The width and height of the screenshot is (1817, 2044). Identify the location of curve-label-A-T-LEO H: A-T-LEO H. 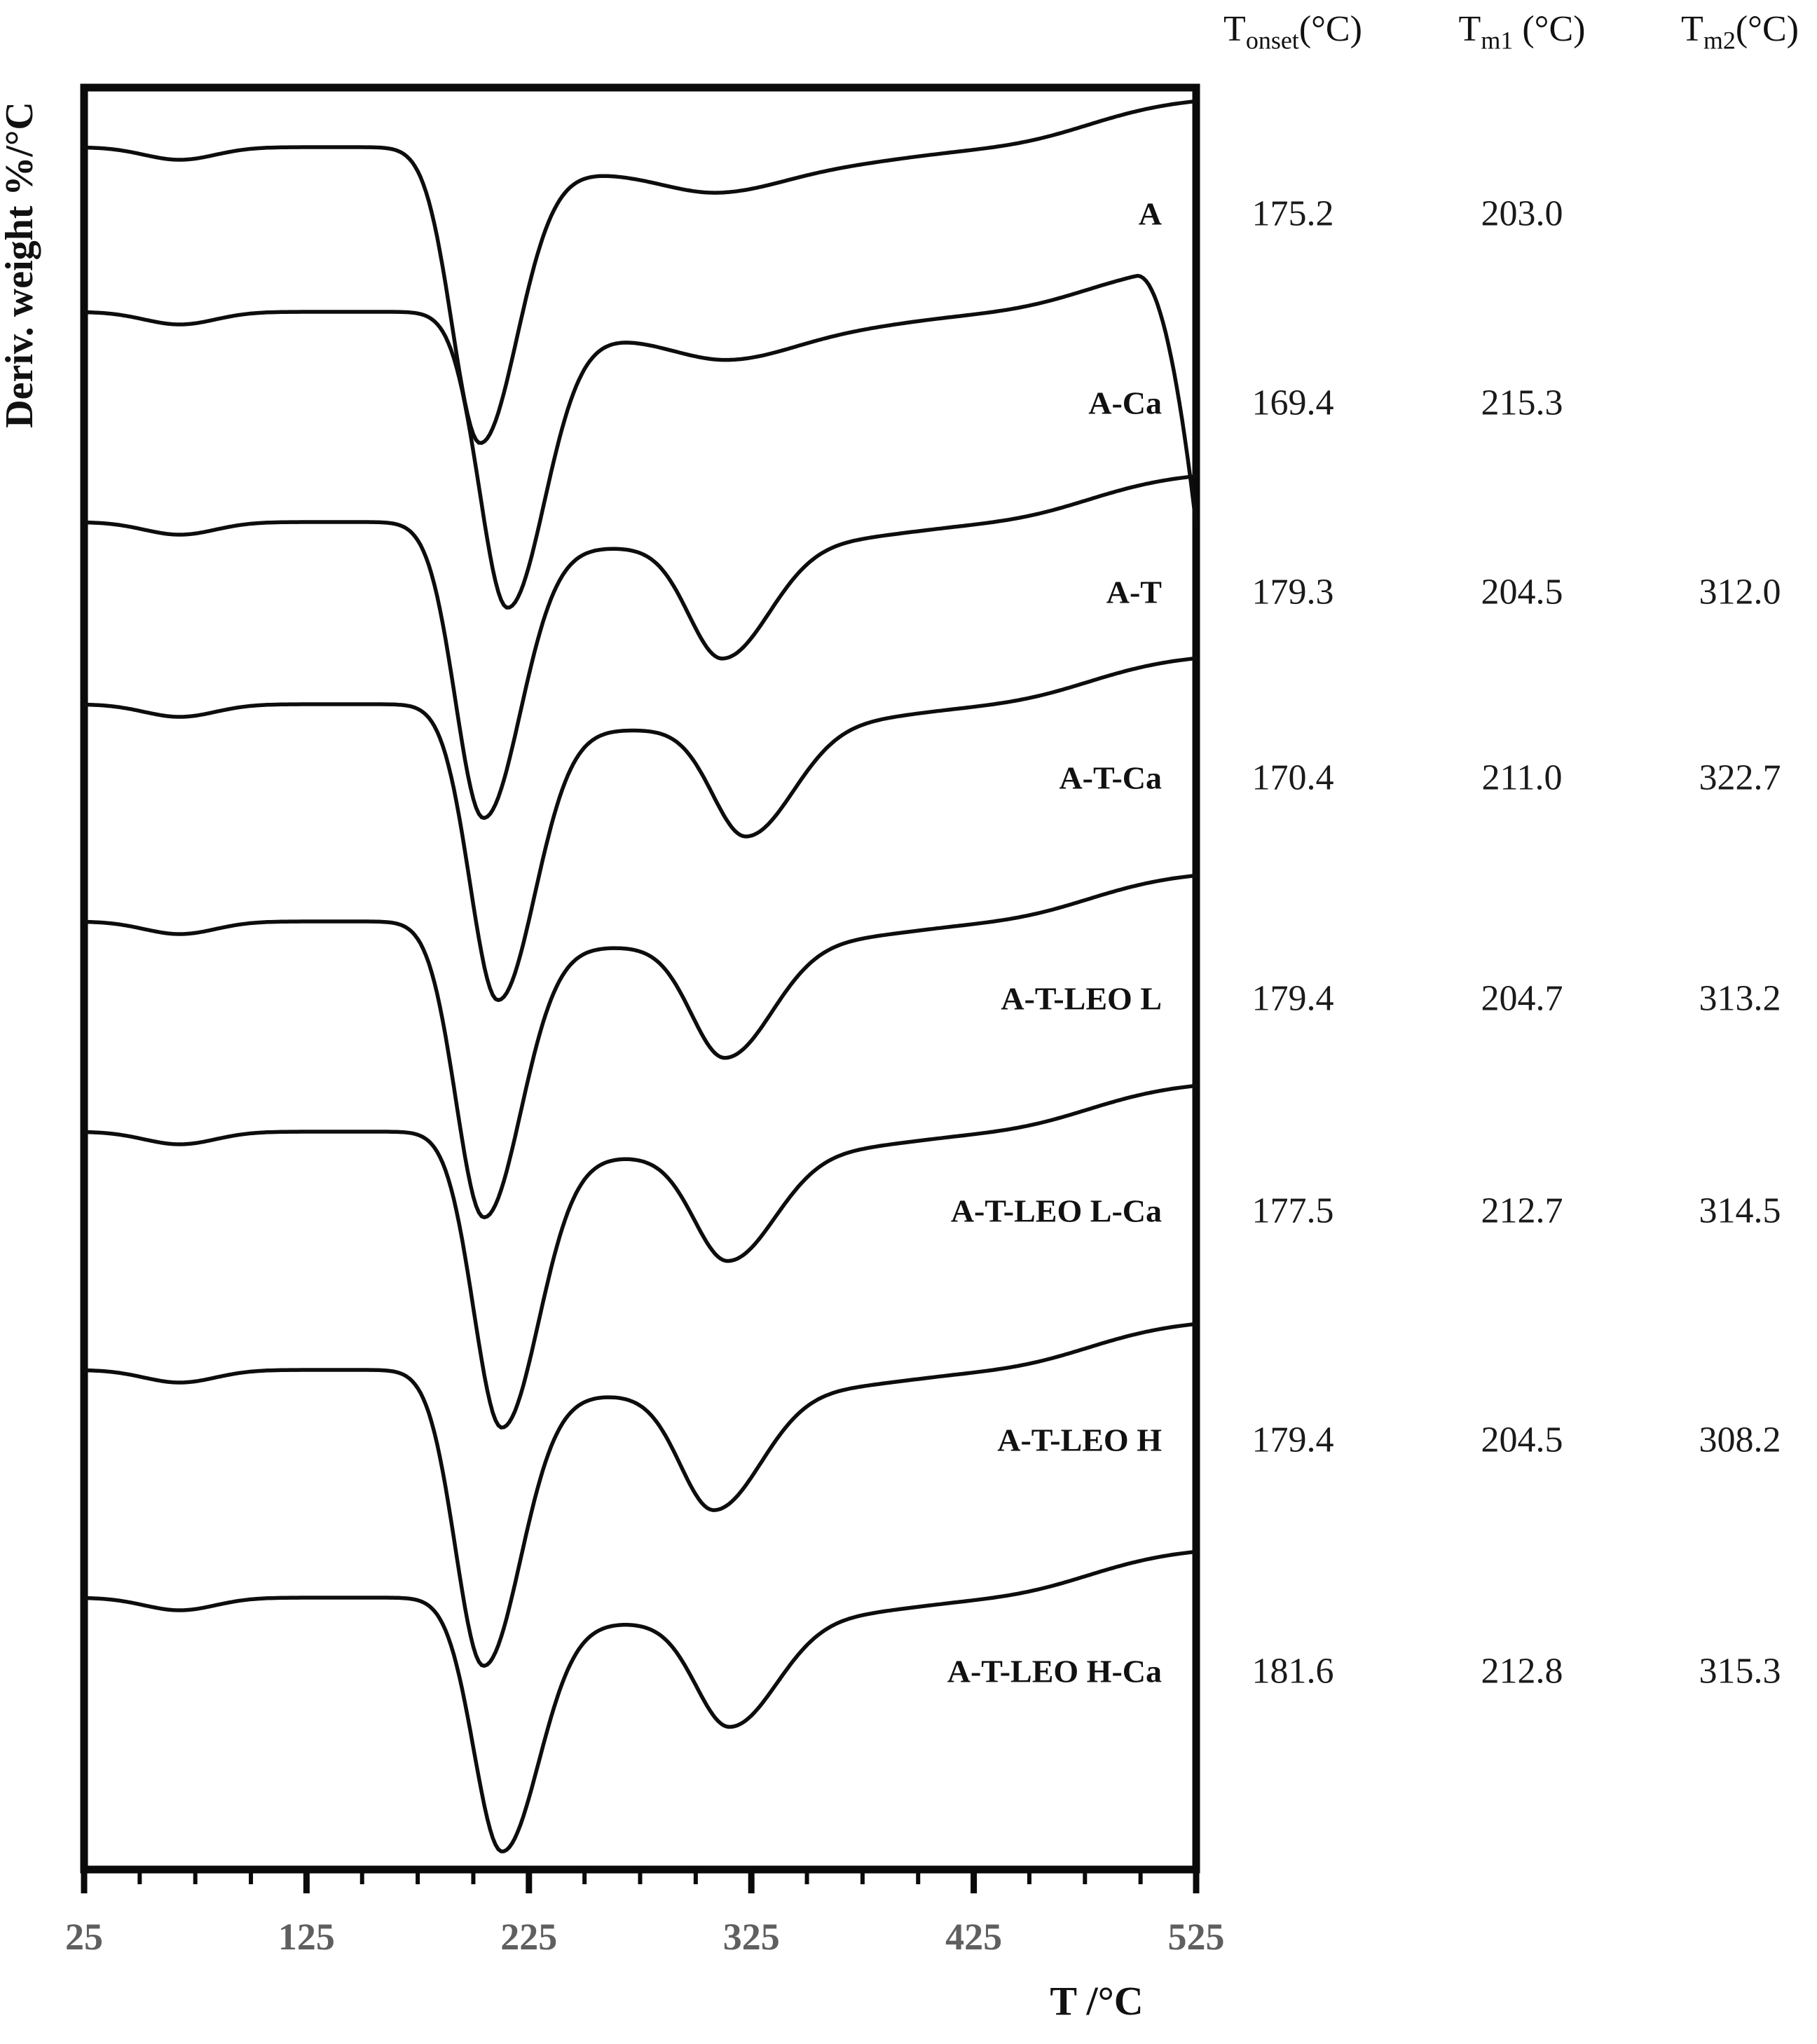
(1079, 1440).